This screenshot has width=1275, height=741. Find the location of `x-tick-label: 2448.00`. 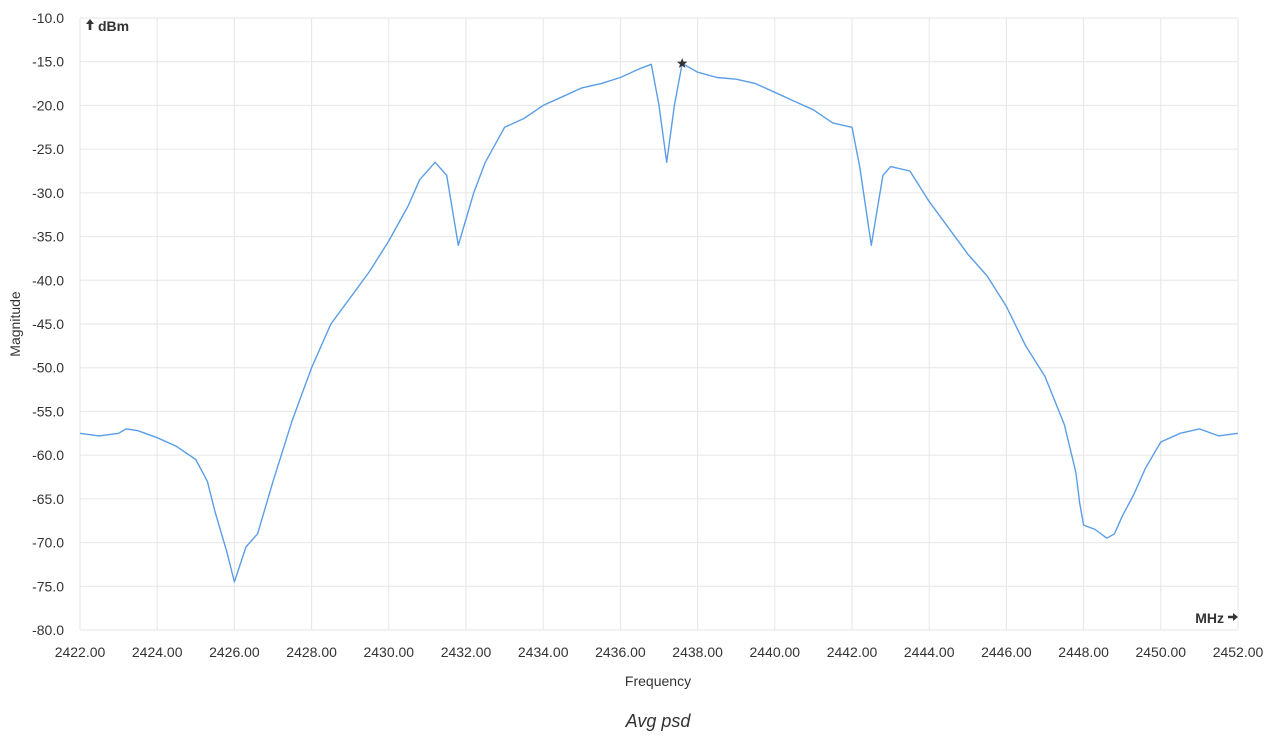

x-tick-label: 2448.00 is located at coordinates (1083, 652).